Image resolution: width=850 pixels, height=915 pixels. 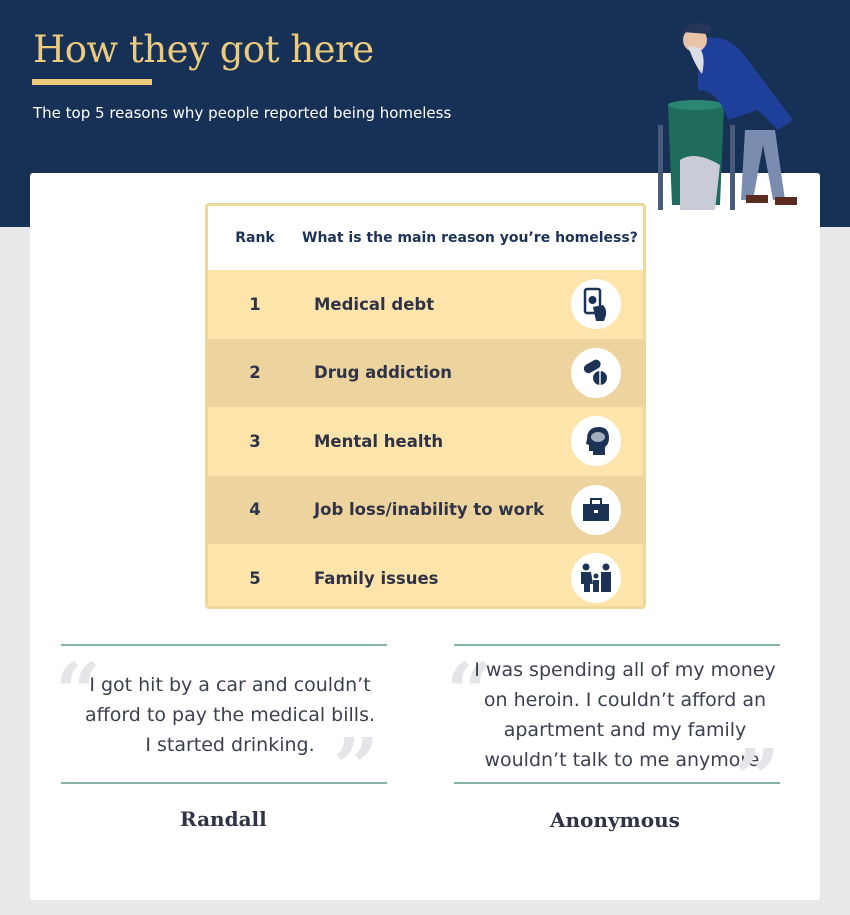 What do you see at coordinates (596, 304) in the screenshot?
I see `medical-bill-icon` at bounding box center [596, 304].